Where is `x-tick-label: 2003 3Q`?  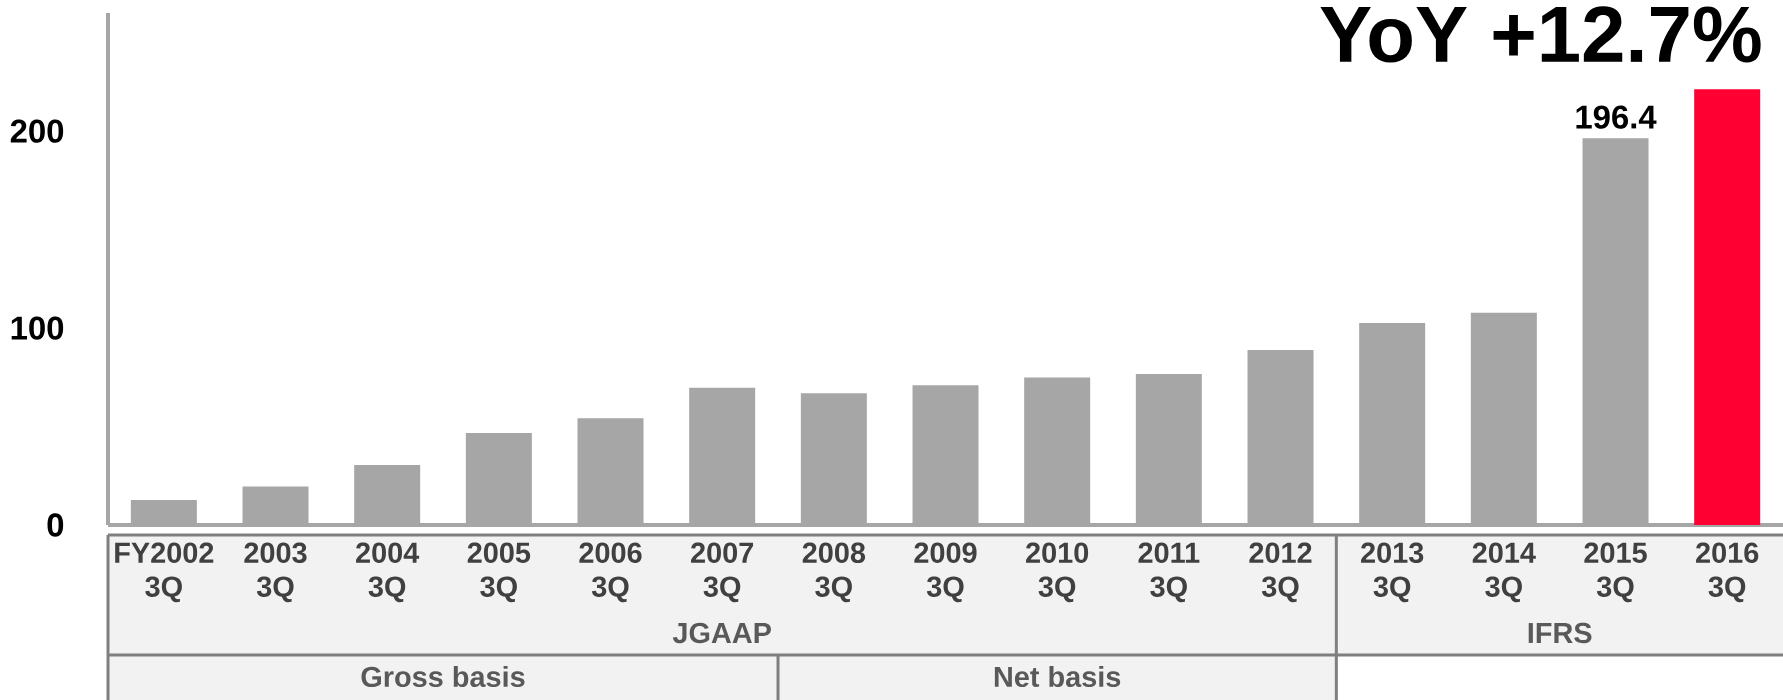 x-tick-label: 2003 3Q is located at coordinates (275, 572).